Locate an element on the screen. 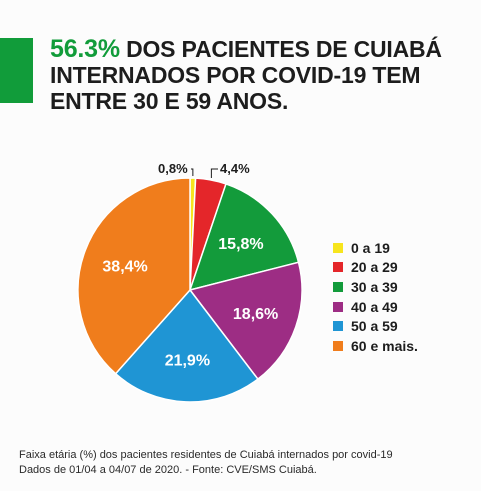 The width and height of the screenshot is (481, 491). slice-value-label: 18,6% is located at coordinates (255, 314).